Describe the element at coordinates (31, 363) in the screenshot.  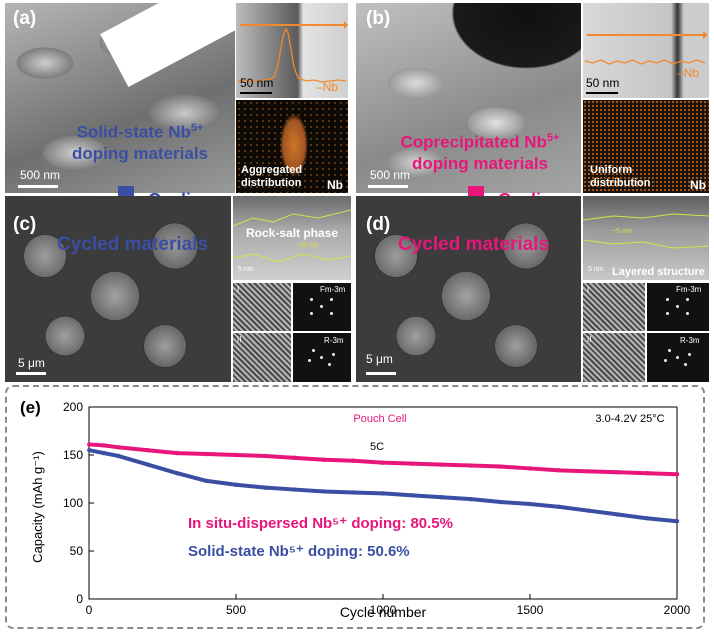
I see `panel-c-scale-label: 5 μm` at that location.